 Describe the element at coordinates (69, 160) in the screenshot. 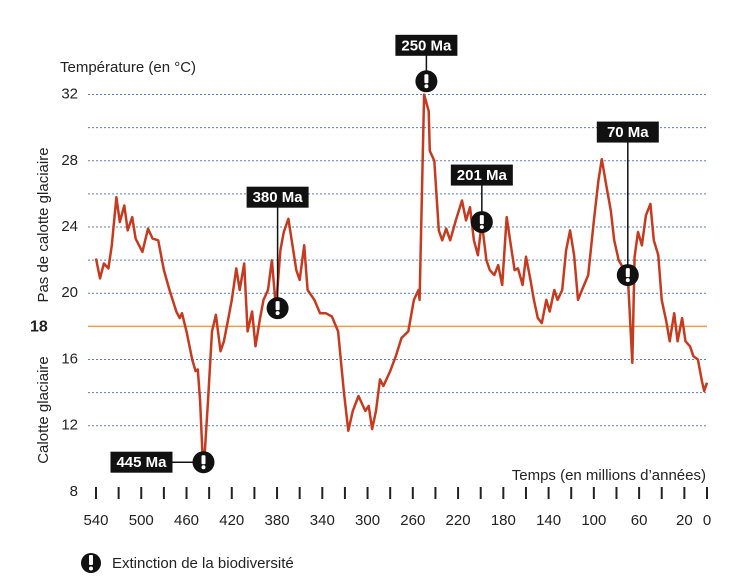

I see `y-tick-label: 28` at that location.